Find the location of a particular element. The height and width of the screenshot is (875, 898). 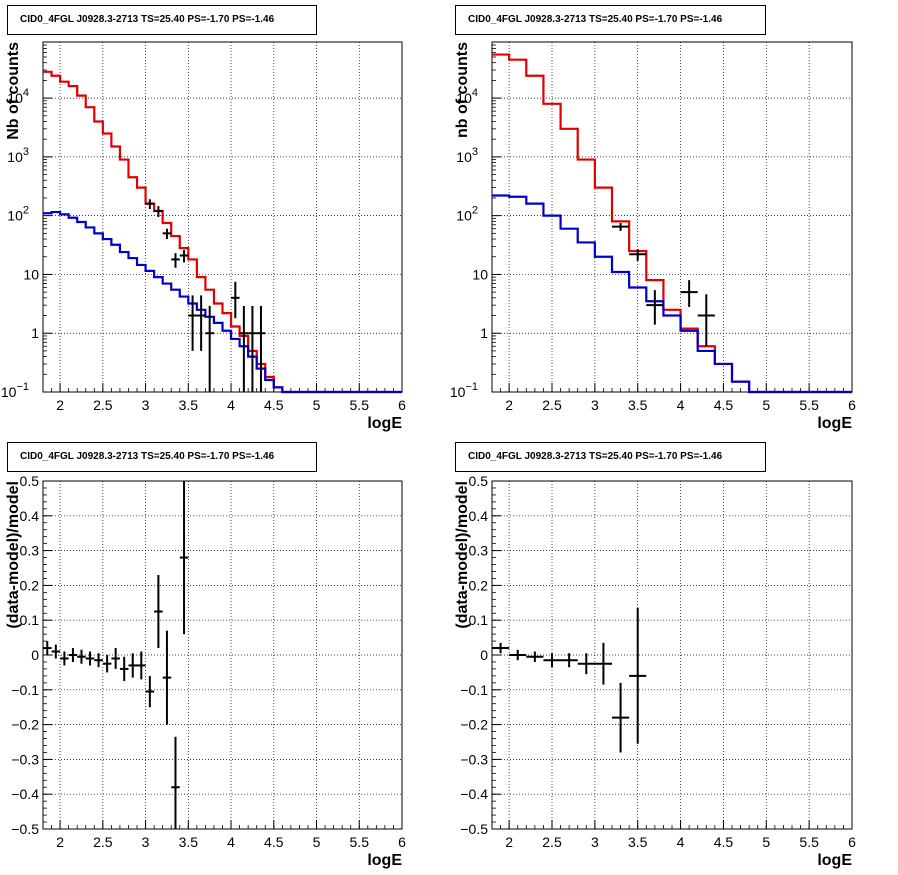

component-model-line is located at coordinates (672, 294).